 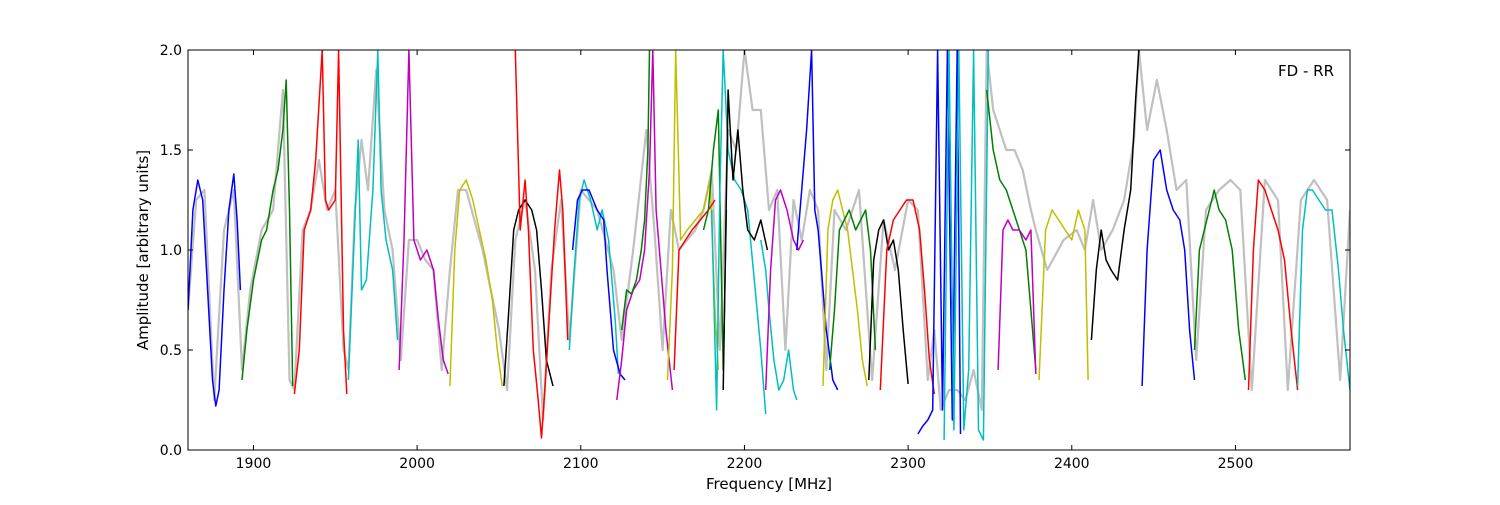 What do you see at coordinates (1072, 464) in the screenshot?
I see `x-tick-label: 2400` at bounding box center [1072, 464].